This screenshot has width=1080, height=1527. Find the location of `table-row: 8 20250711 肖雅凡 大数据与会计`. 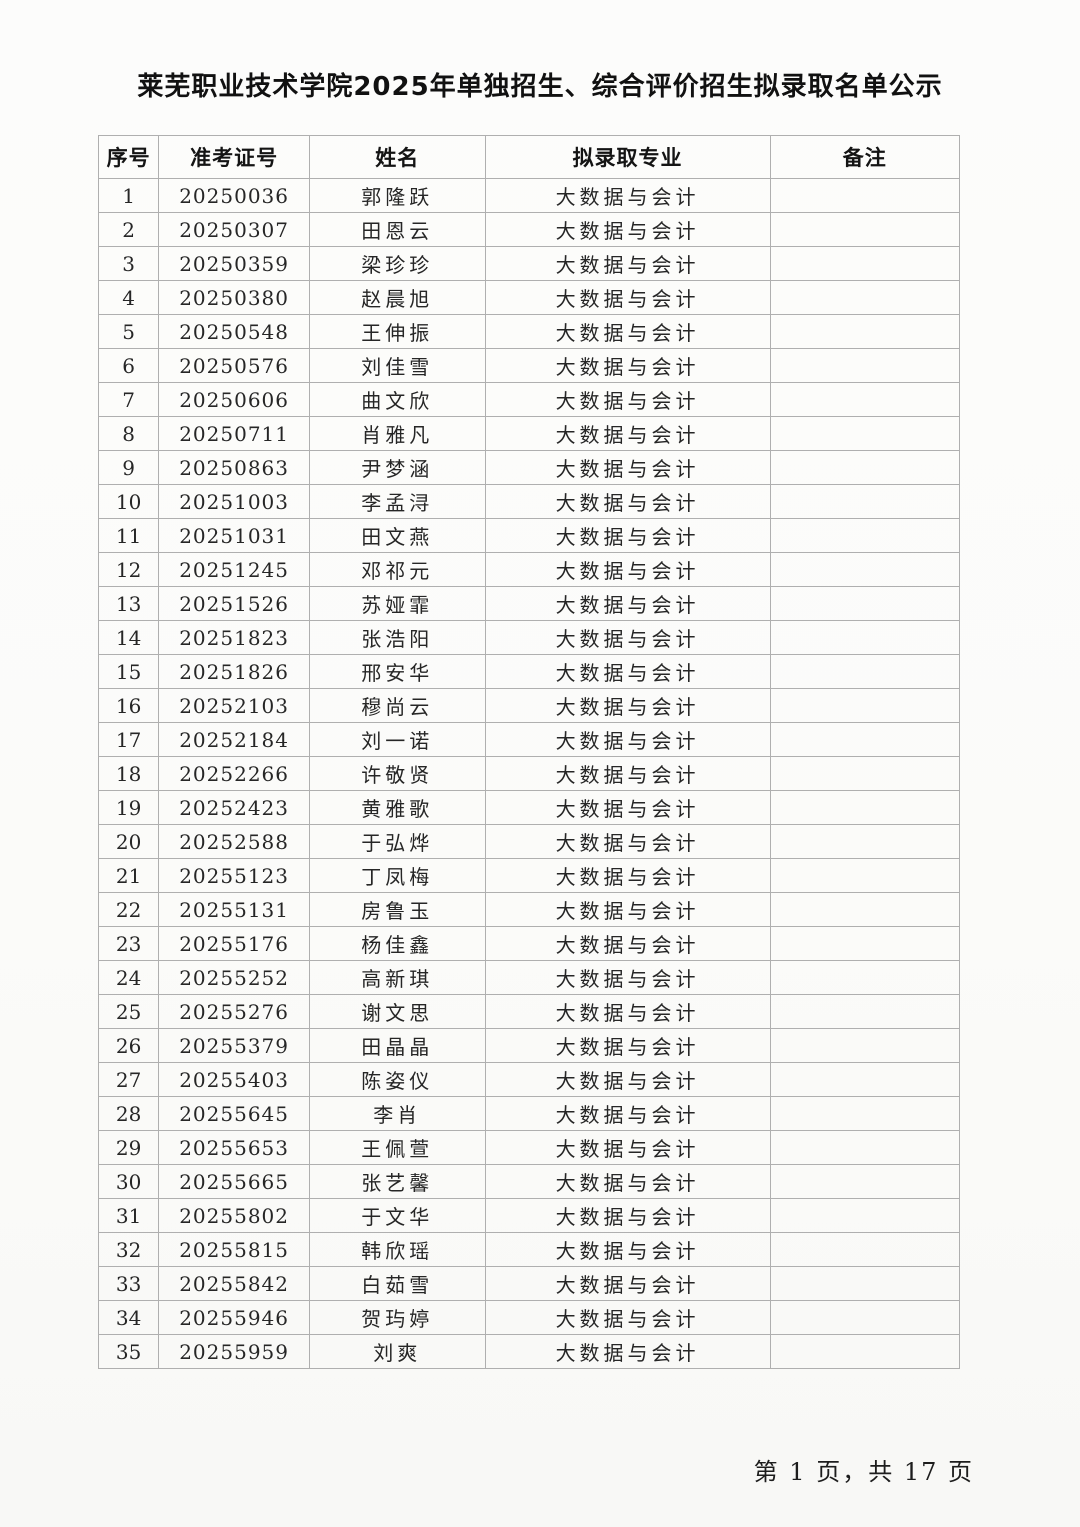

table-row: 8 20250711 肖雅凡 大数据与会计 is located at coordinates (529, 433).